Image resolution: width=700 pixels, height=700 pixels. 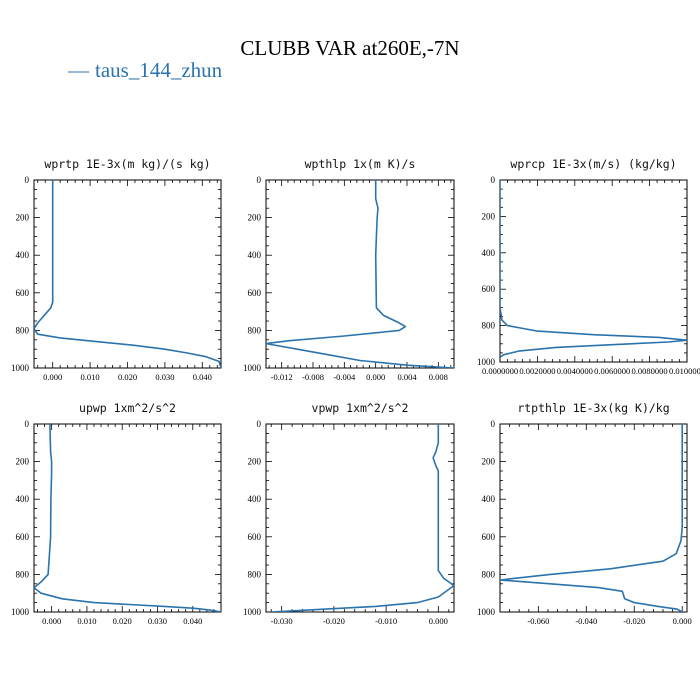 I want to click on x-tick-label: -0.060, so click(x=538, y=621).